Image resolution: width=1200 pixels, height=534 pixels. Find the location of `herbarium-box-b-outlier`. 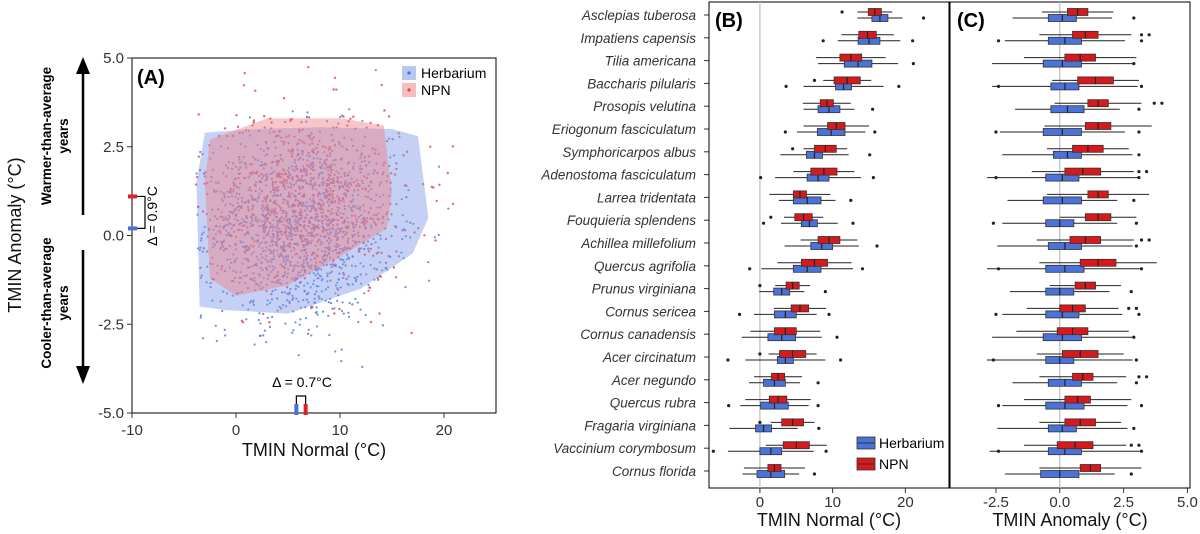

herbarium-box-b-outlier is located at coordinates (713, 451).